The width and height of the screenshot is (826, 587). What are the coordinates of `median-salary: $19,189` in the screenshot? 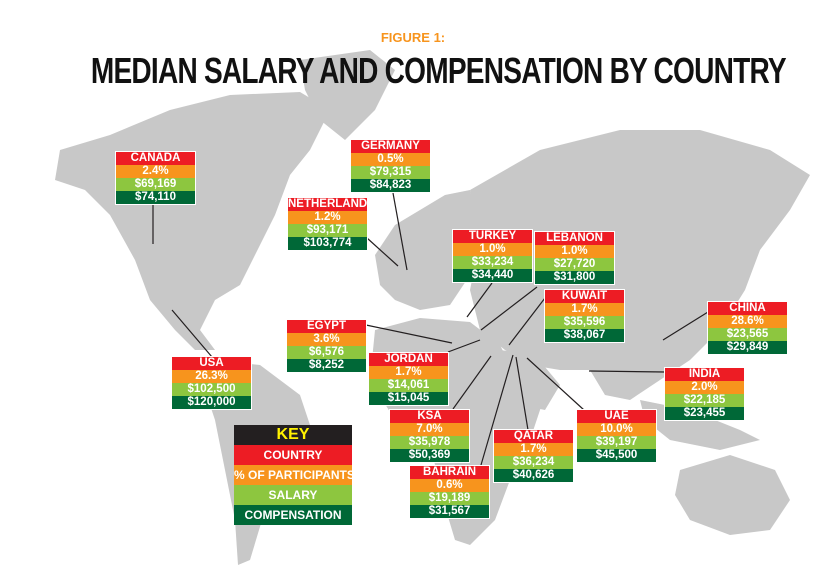 It's located at (449, 498).